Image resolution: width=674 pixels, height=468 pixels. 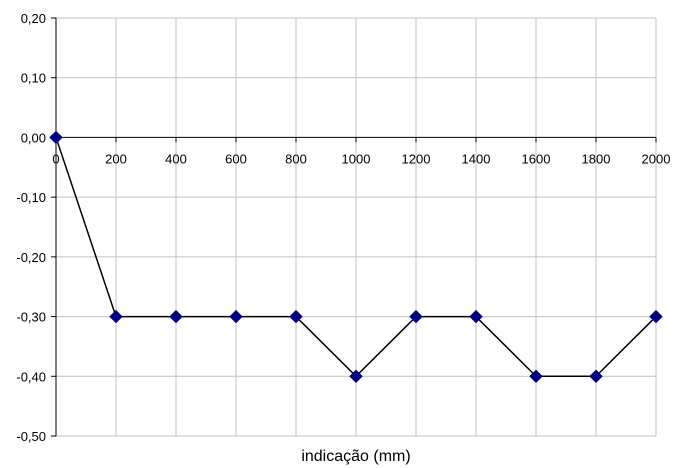 What do you see at coordinates (596, 158) in the screenshot?
I see `x-tick-label: 1800` at bounding box center [596, 158].